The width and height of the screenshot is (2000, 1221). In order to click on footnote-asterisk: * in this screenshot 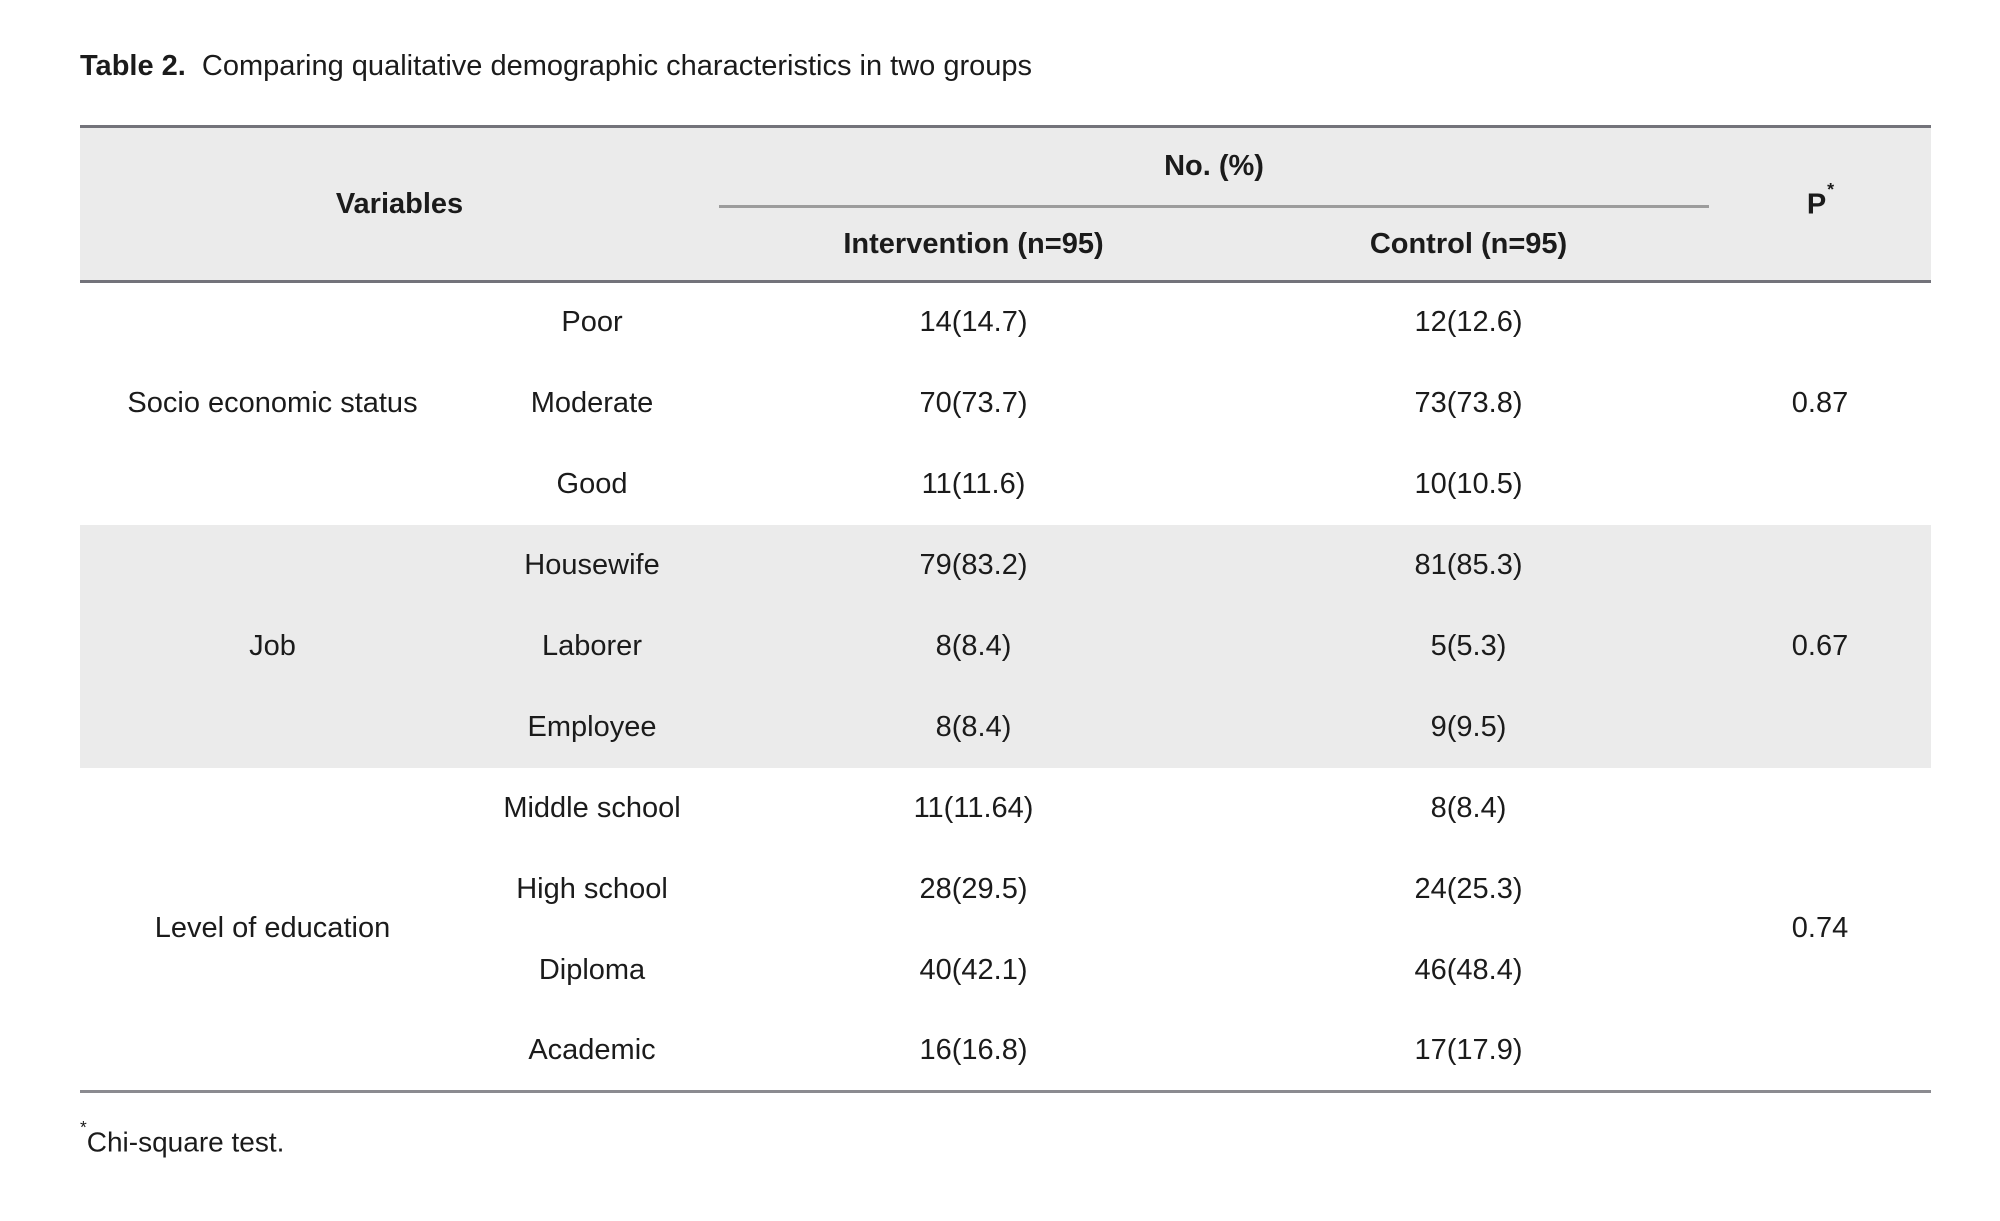, I will do `click(83, 1127)`.